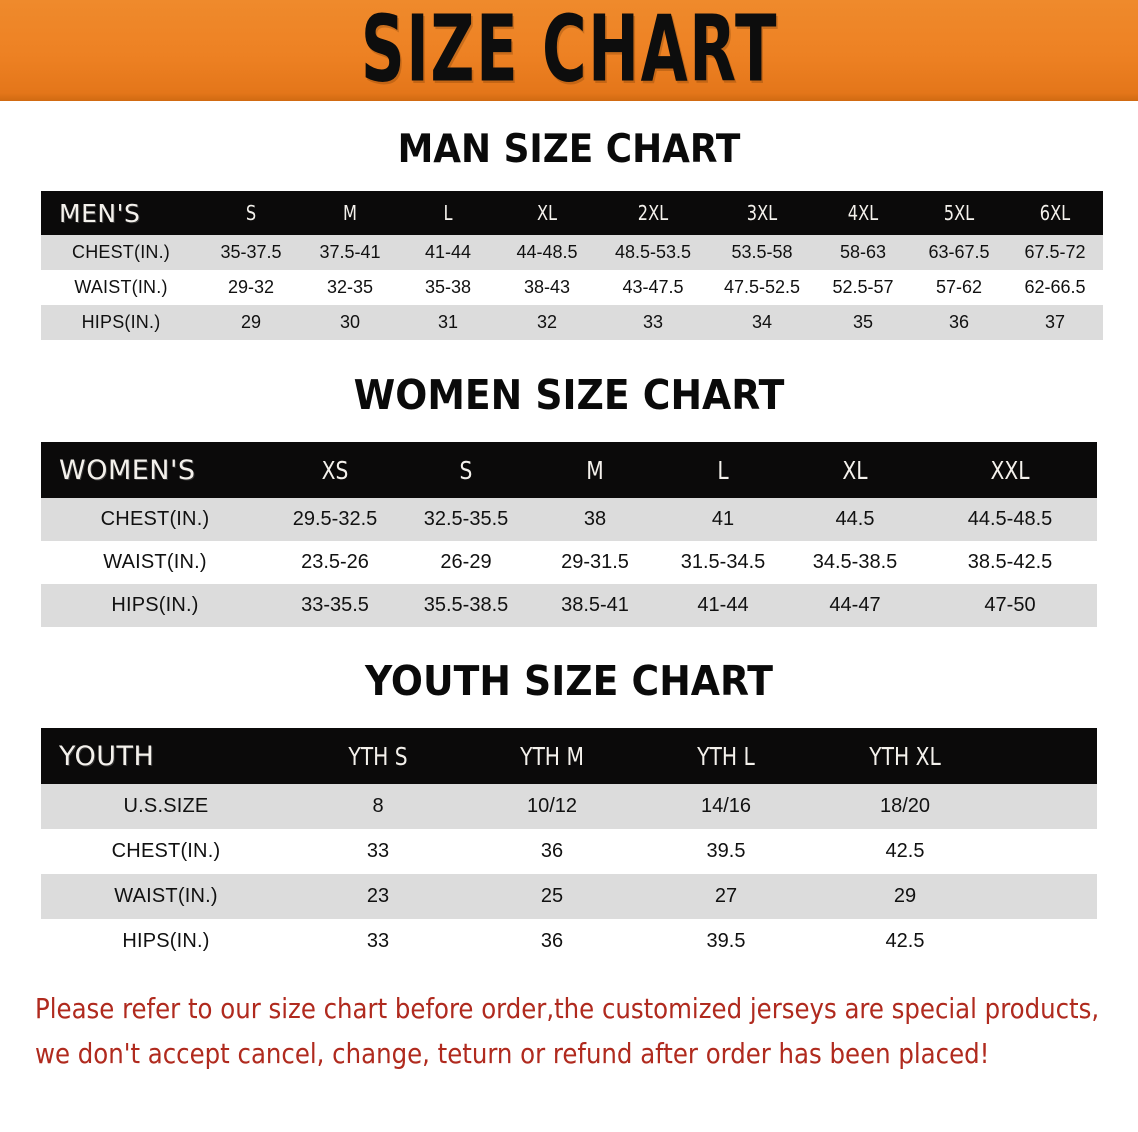  Describe the element at coordinates (350, 213) in the screenshot. I see `men-size-column-header: M` at that location.